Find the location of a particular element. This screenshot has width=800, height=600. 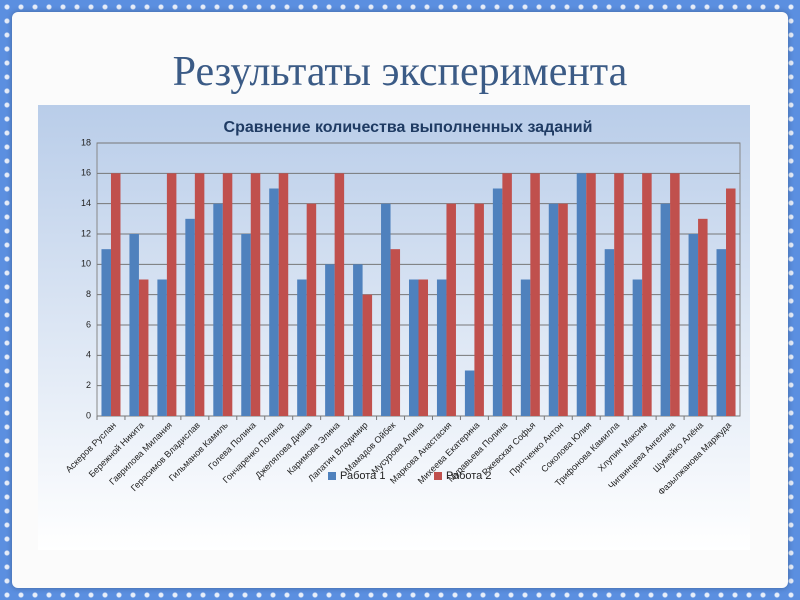

chart-title: Сравнение количества выполненных заданий is located at coordinates (408, 127).